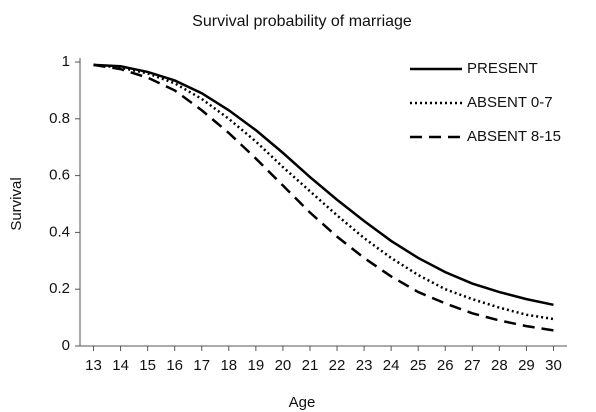  I want to click on x-tick-label: 30, so click(553, 365).